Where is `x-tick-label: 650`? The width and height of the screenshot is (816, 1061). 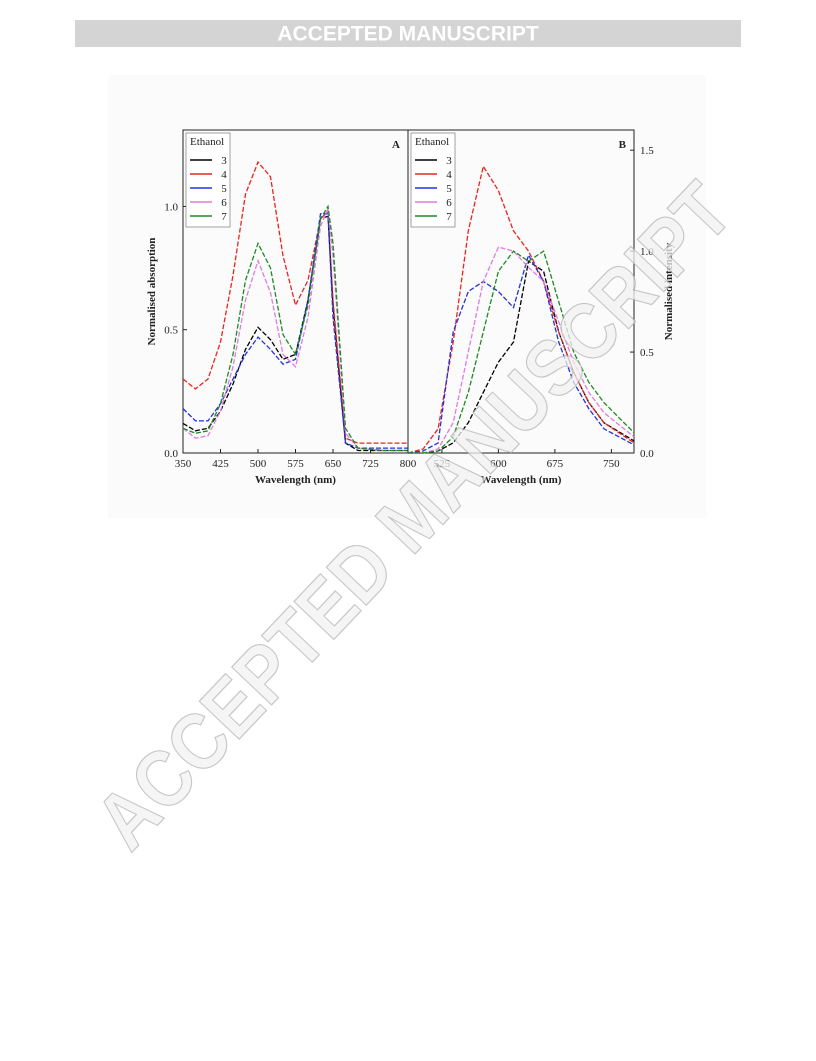 x-tick-label: 650 is located at coordinates (333, 464).